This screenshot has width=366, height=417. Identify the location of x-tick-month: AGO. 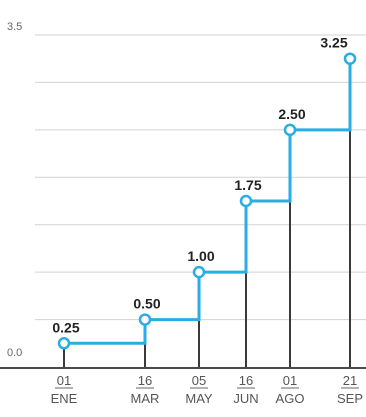
(290, 398).